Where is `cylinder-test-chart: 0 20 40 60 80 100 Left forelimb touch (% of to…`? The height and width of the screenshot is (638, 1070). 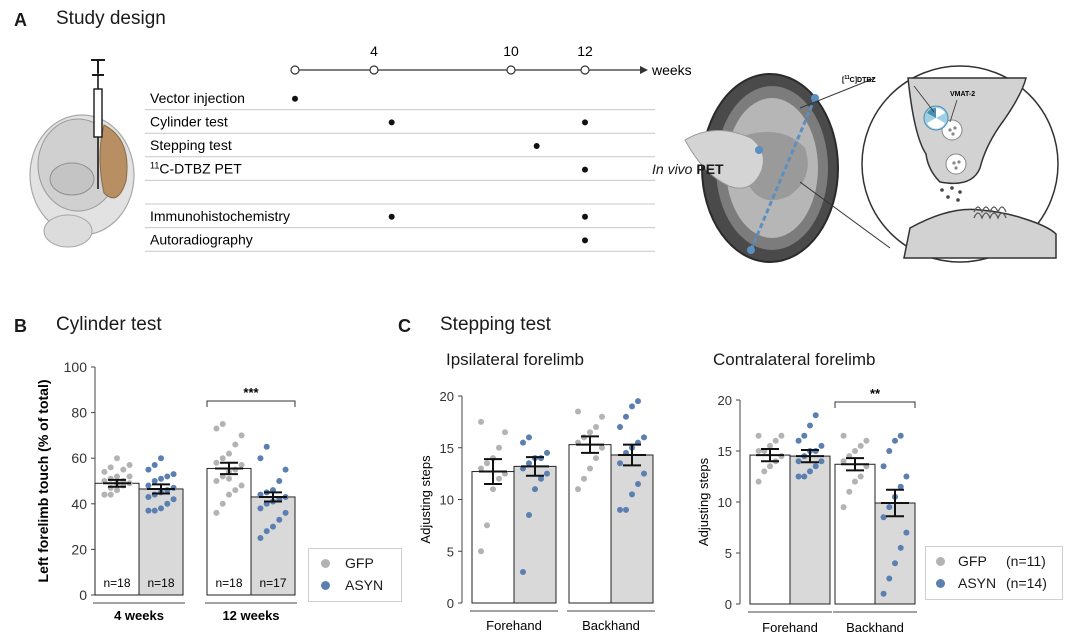
cylinder-test-chart: 0 20 40 60 80 100 Left forelimb touch (% of to… is located at coordinates (166, 491).